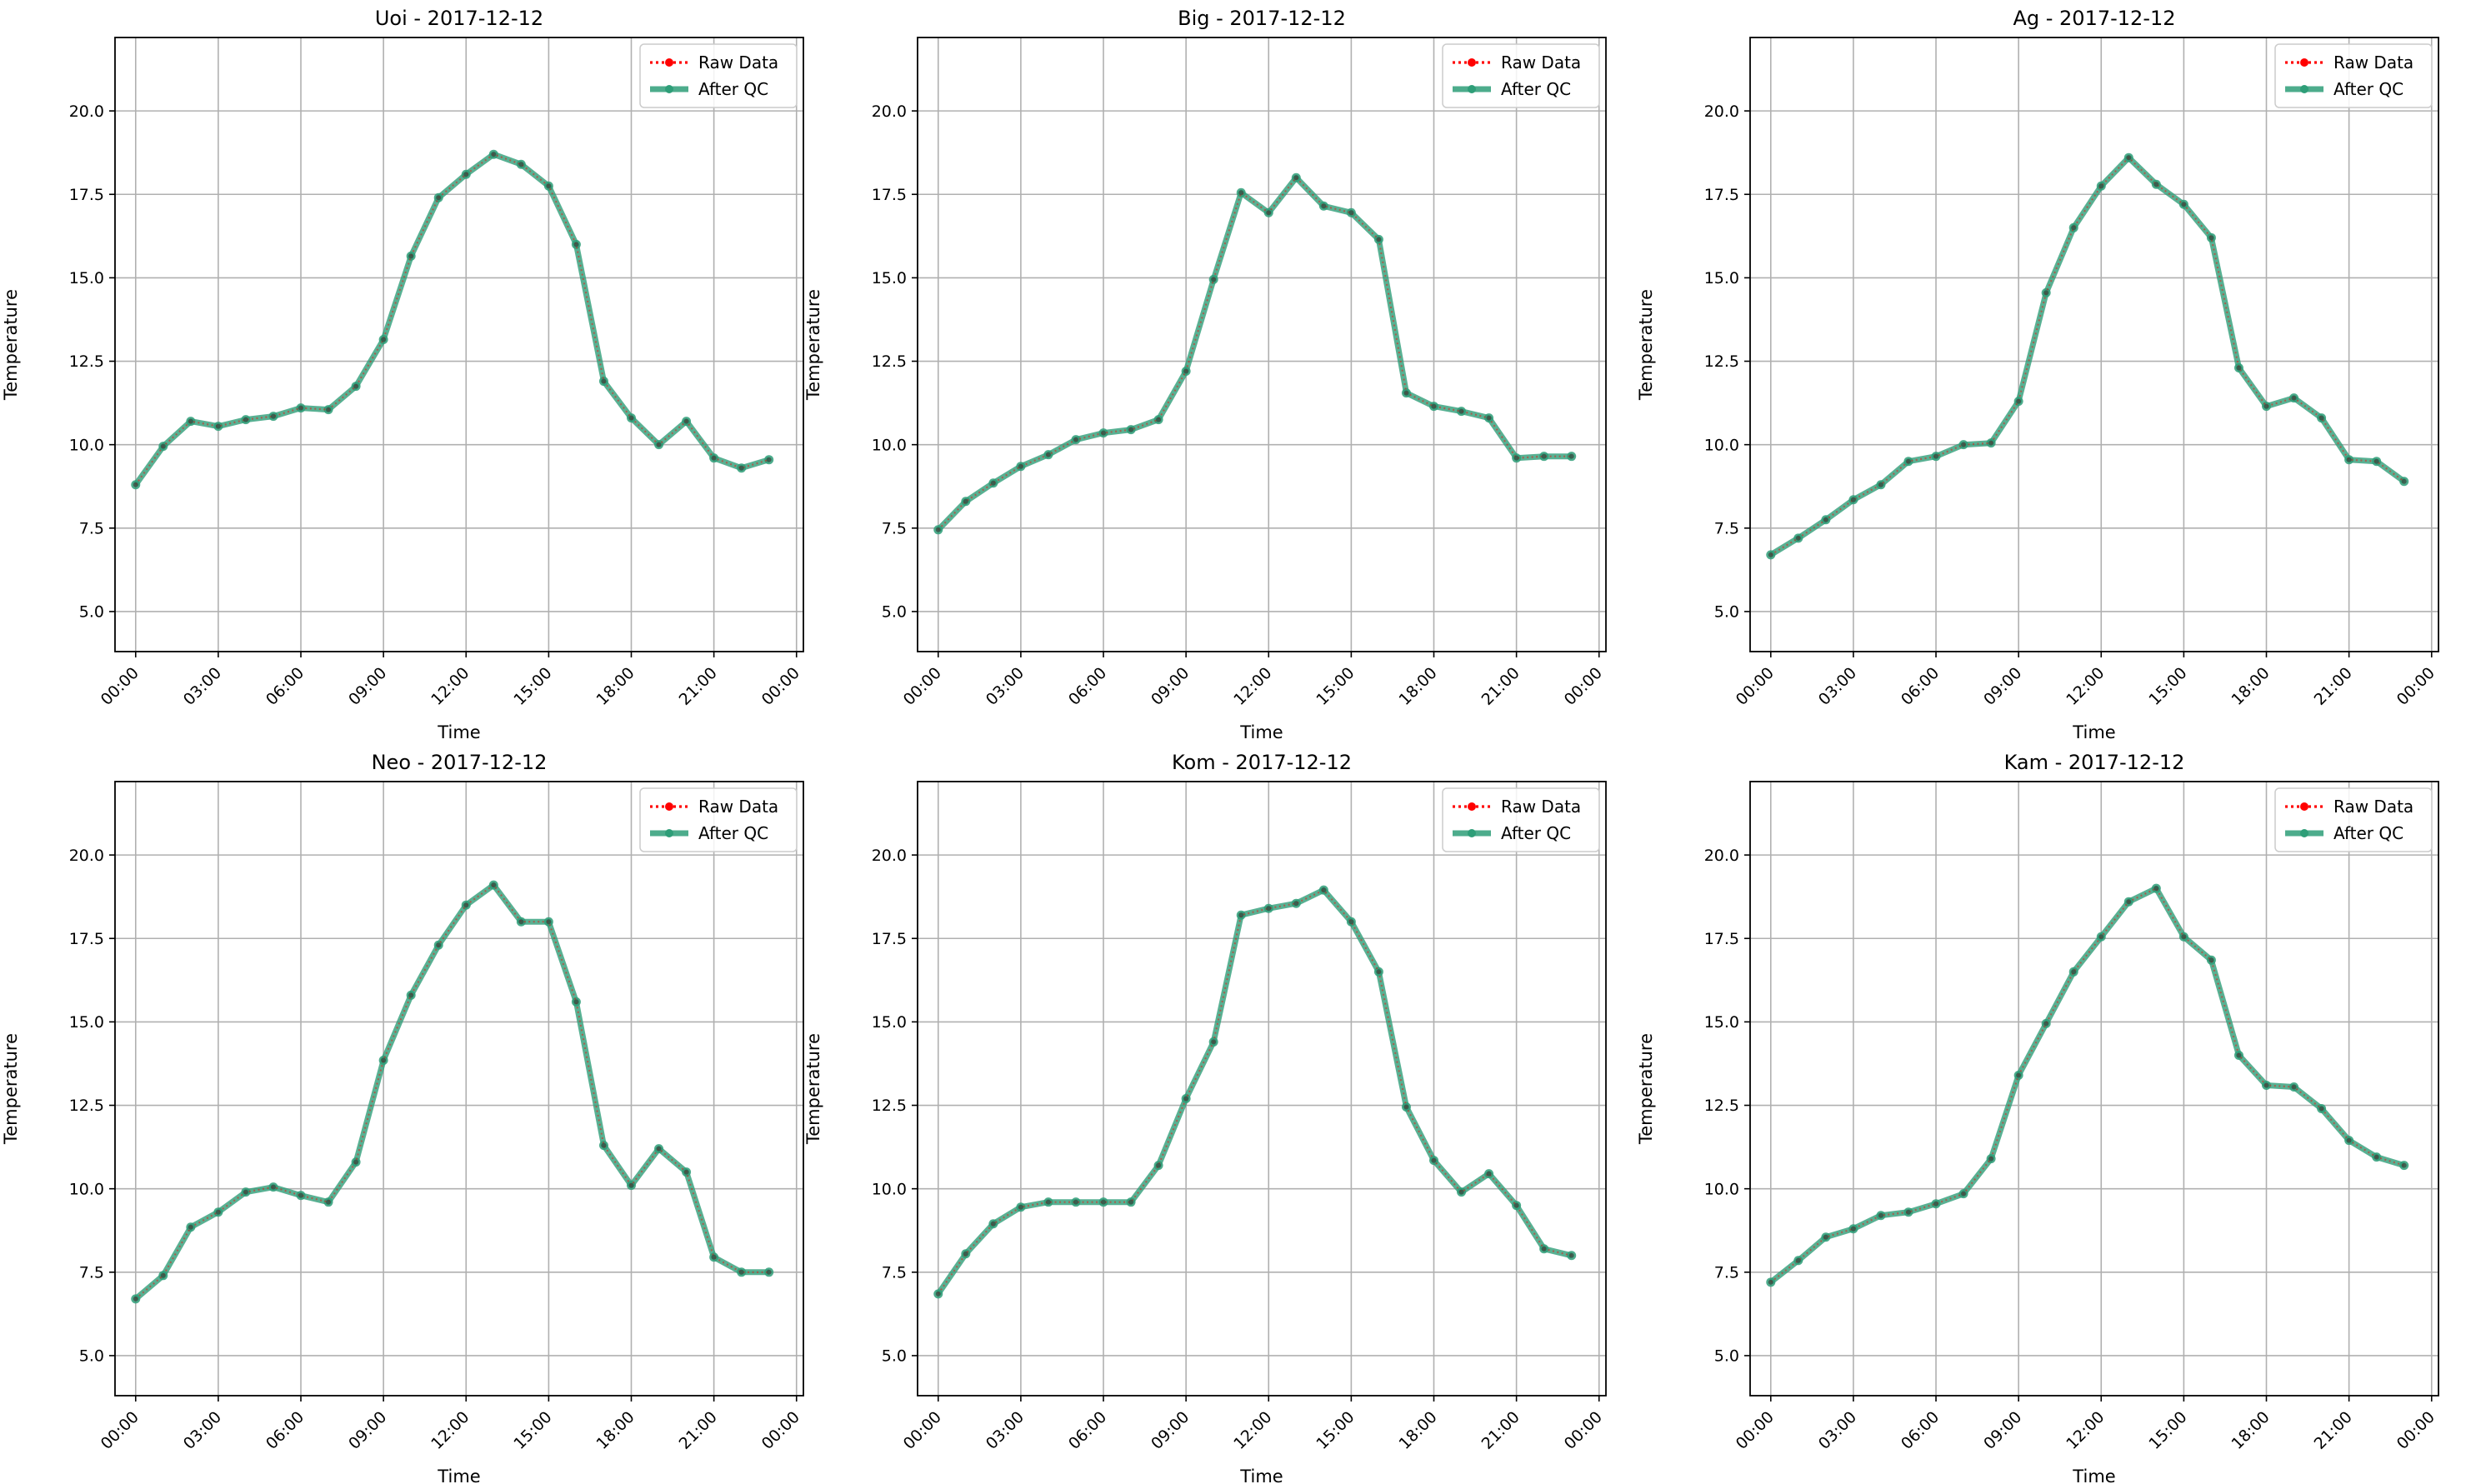 Image resolution: width=2486 pixels, height=1484 pixels. I want to click on chart-title: Kom - 2017-12-12, so click(1262, 762).